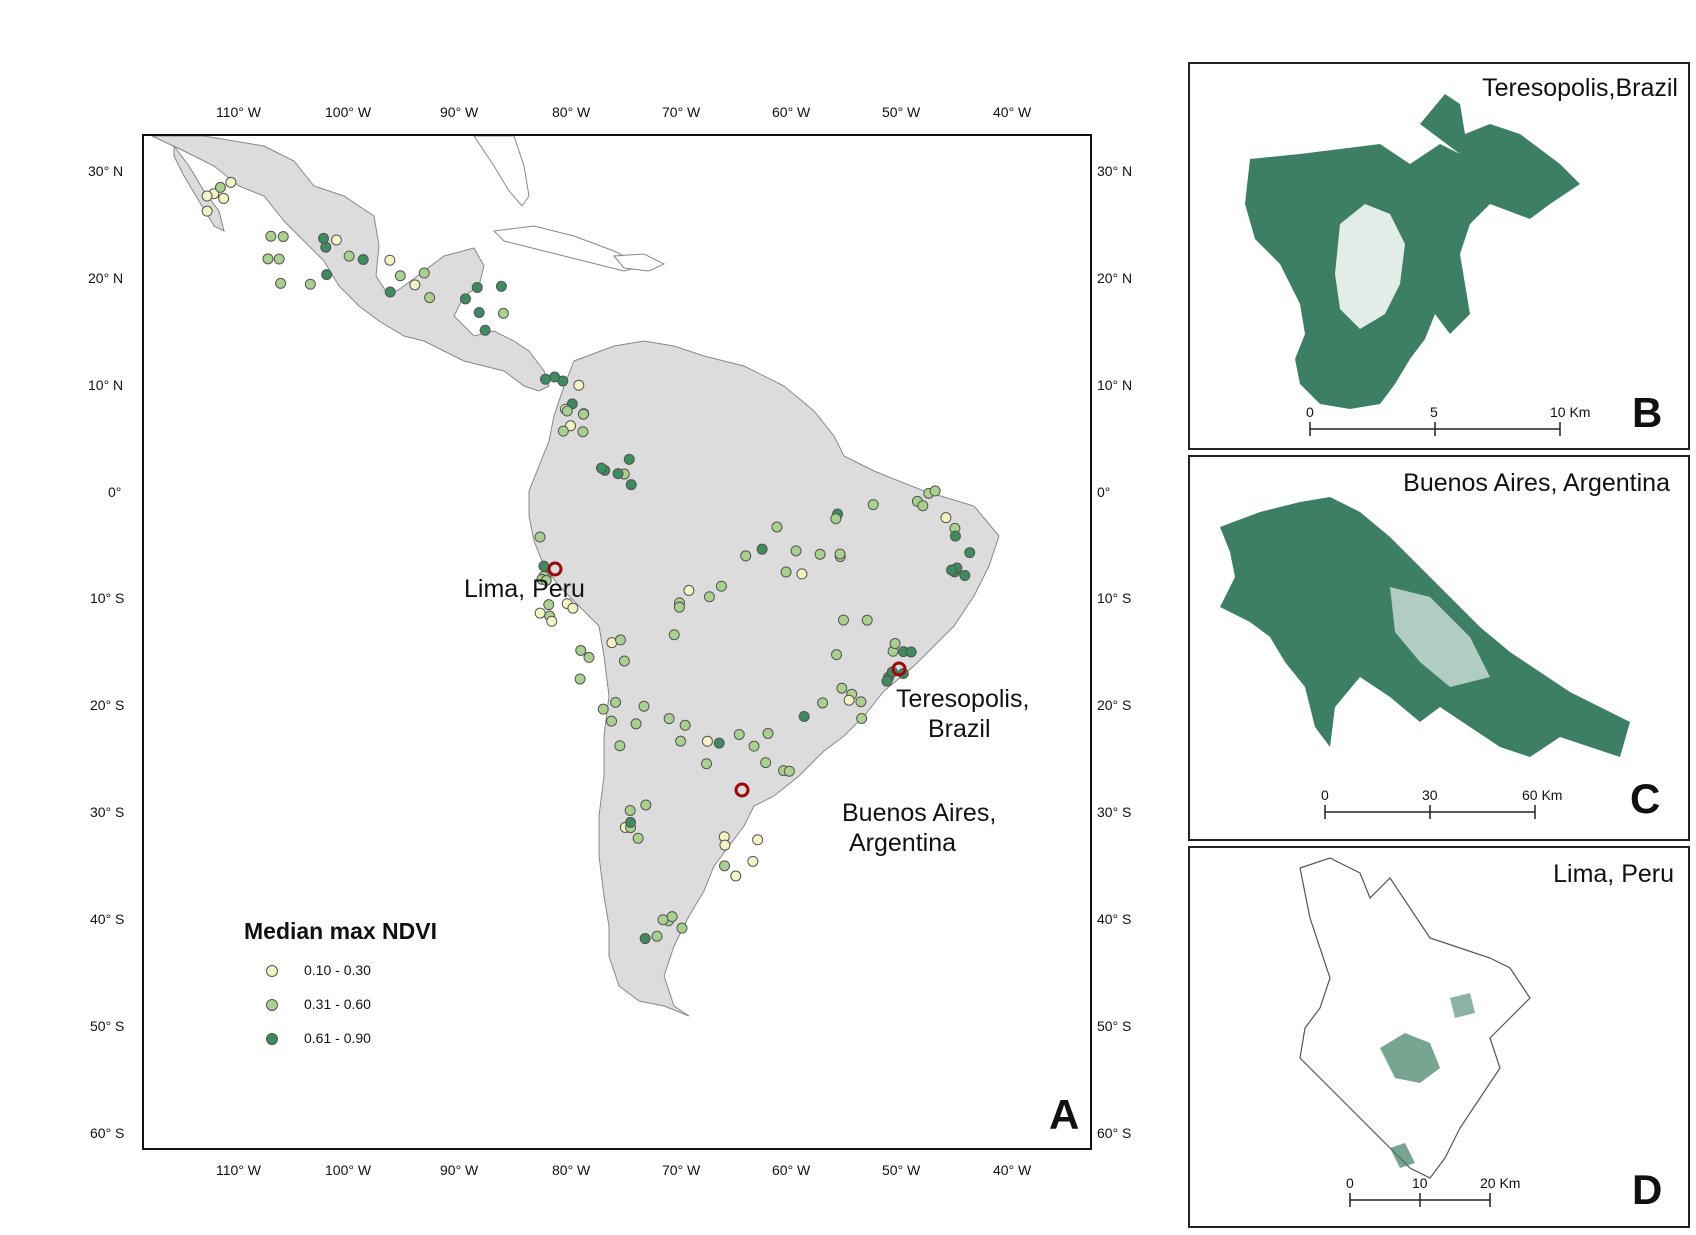  Describe the element at coordinates (899, 669) in the screenshot. I see `teresopolis-marker` at that location.